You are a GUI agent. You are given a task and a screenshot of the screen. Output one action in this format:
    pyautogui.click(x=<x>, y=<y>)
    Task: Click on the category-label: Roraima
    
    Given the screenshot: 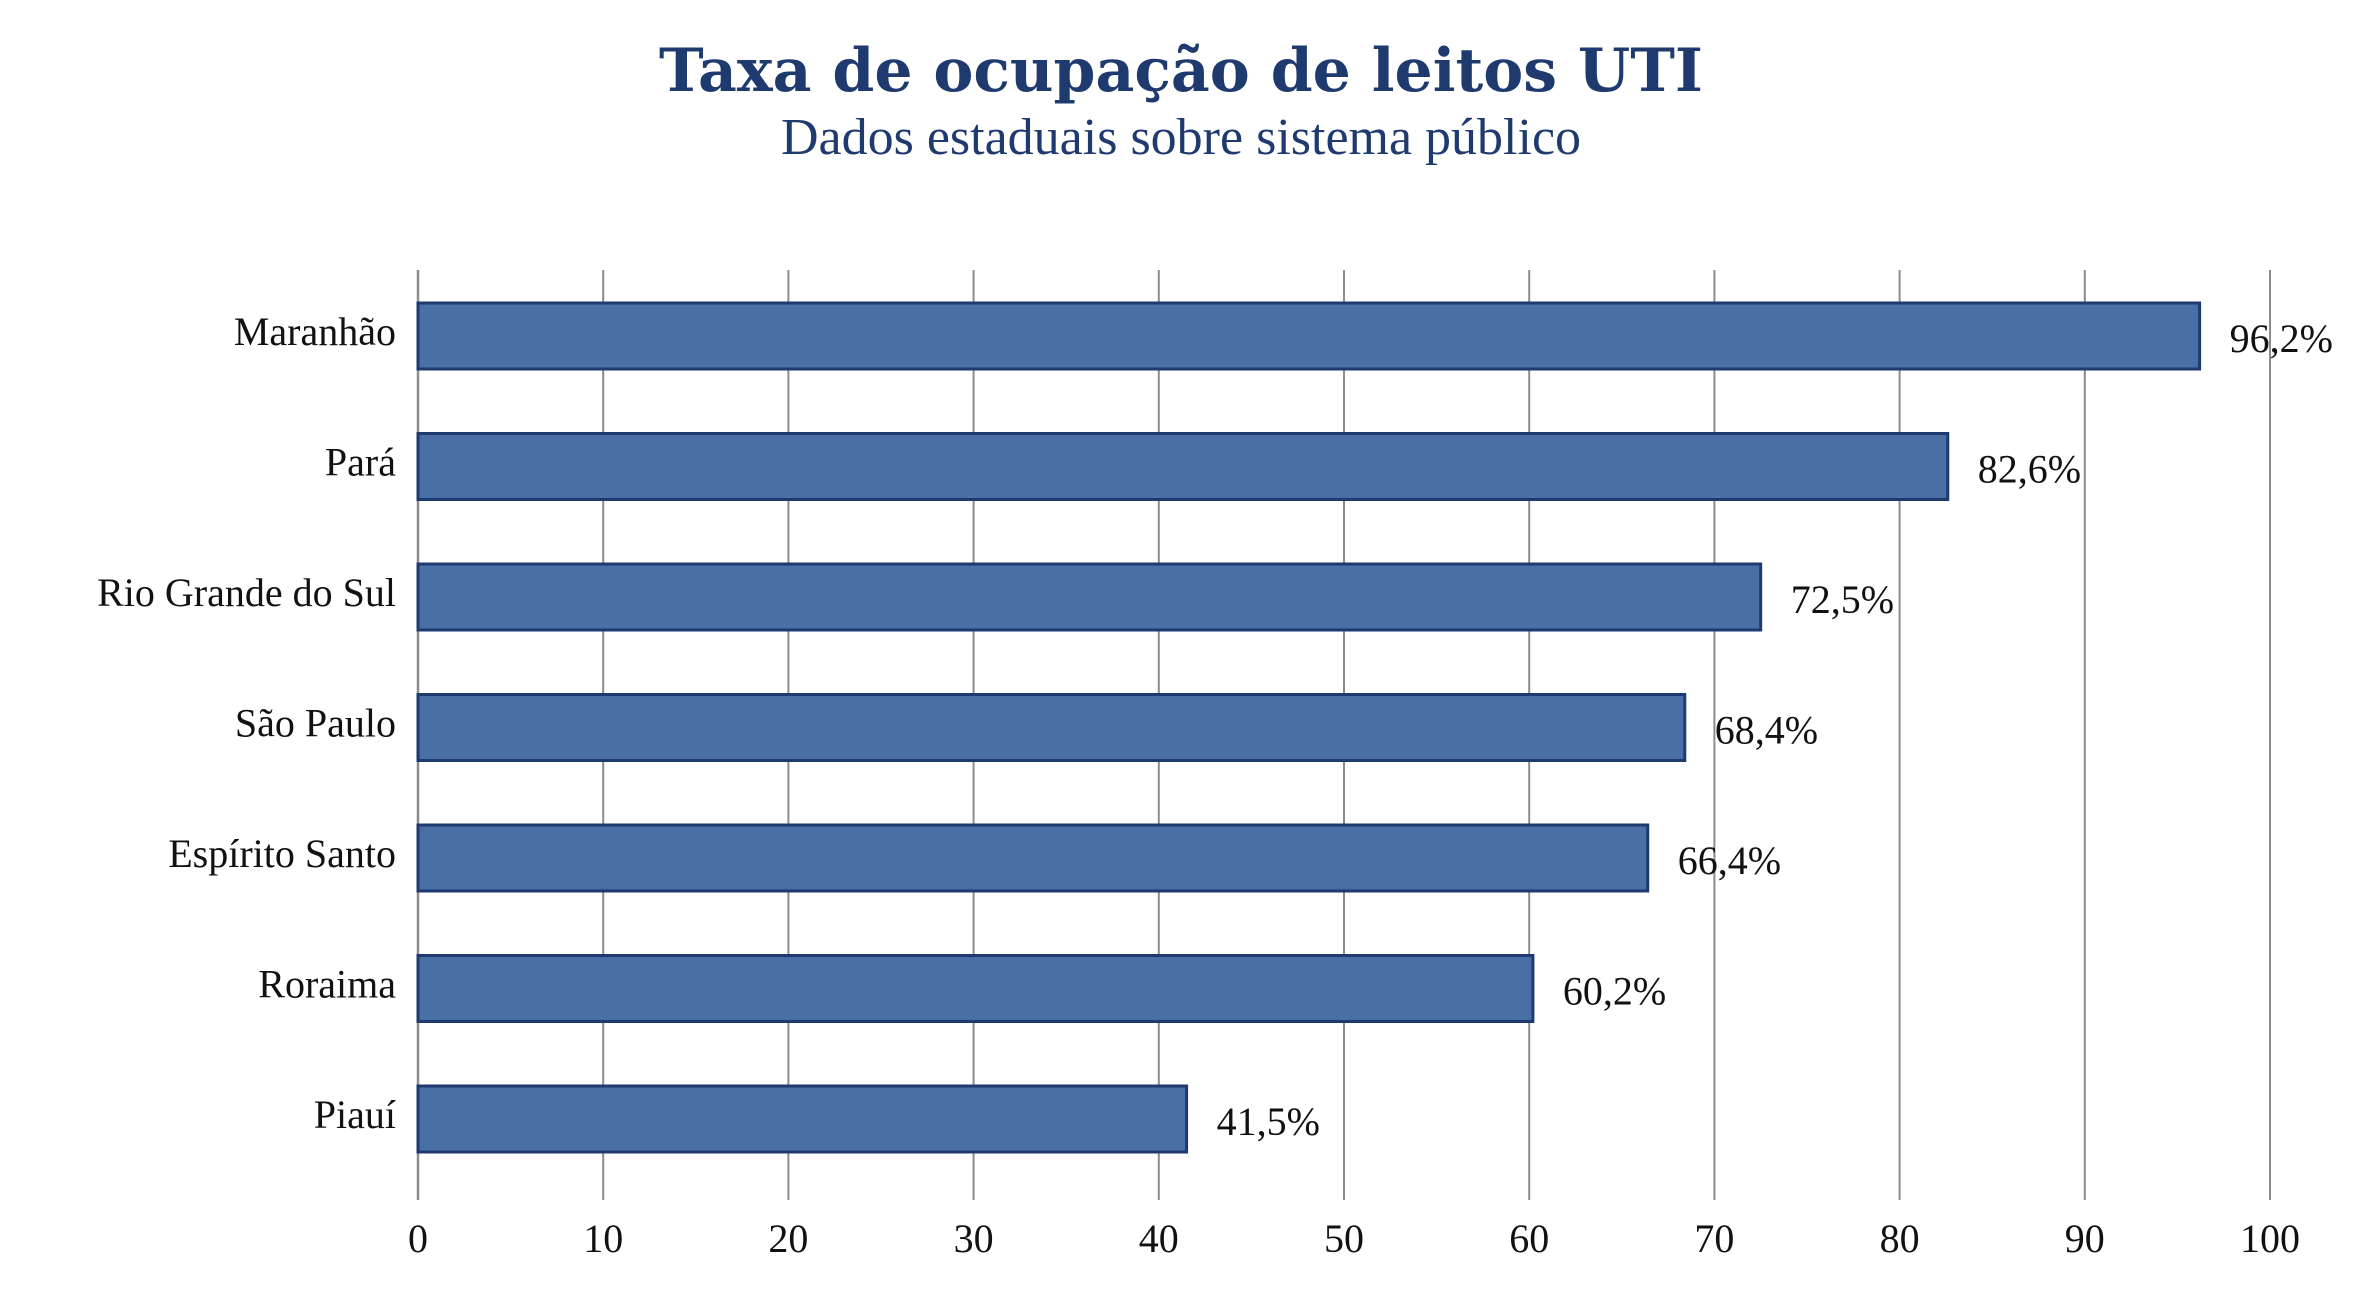 What is the action you would take?
    pyautogui.click(x=327, y=984)
    